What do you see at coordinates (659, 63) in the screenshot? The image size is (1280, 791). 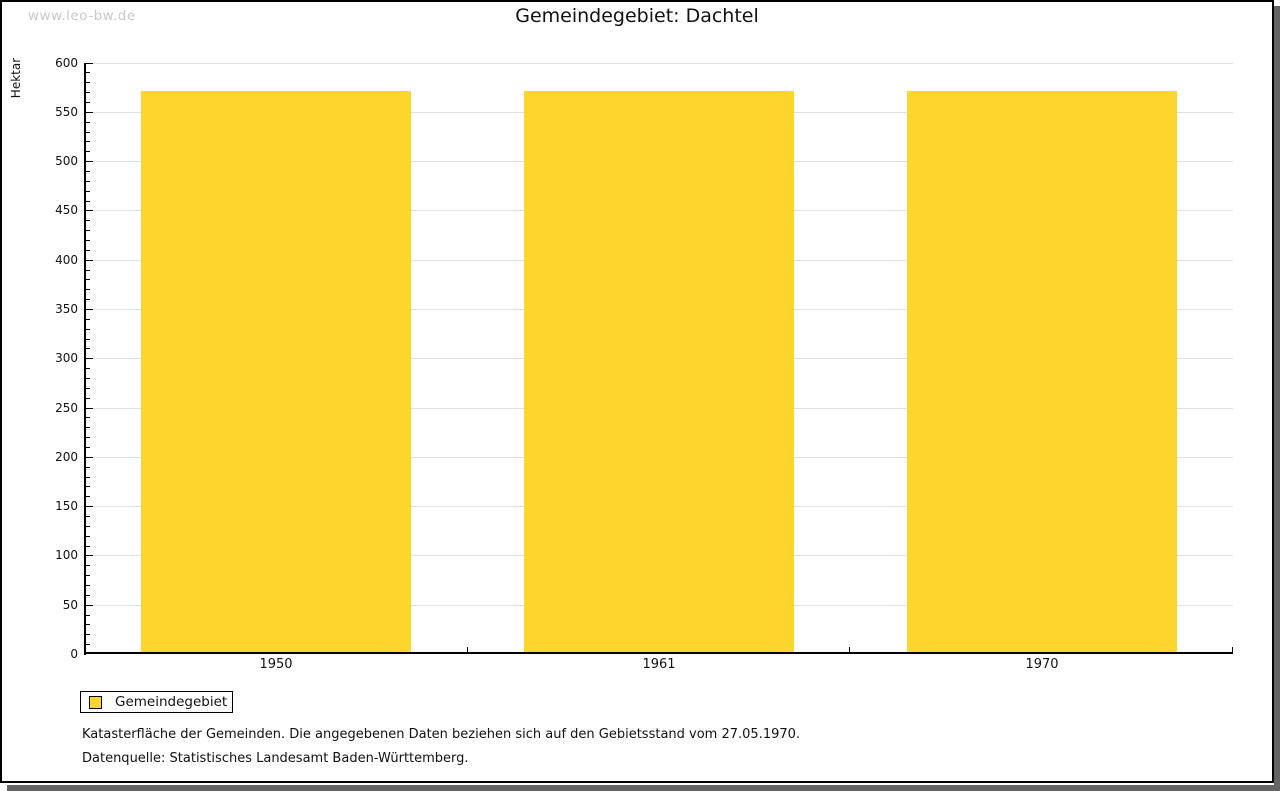 I see `gridline` at bounding box center [659, 63].